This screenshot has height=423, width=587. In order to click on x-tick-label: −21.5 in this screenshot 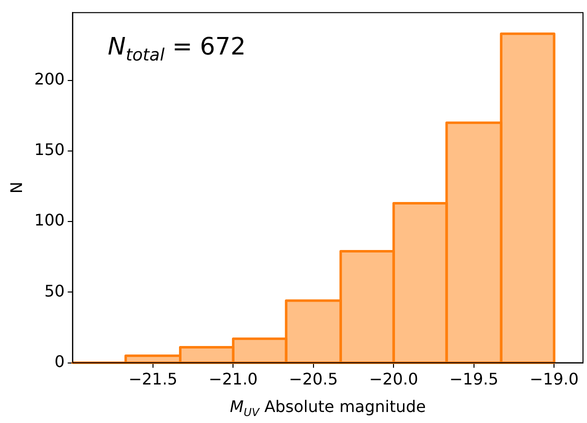, I will do `click(153, 379)`.